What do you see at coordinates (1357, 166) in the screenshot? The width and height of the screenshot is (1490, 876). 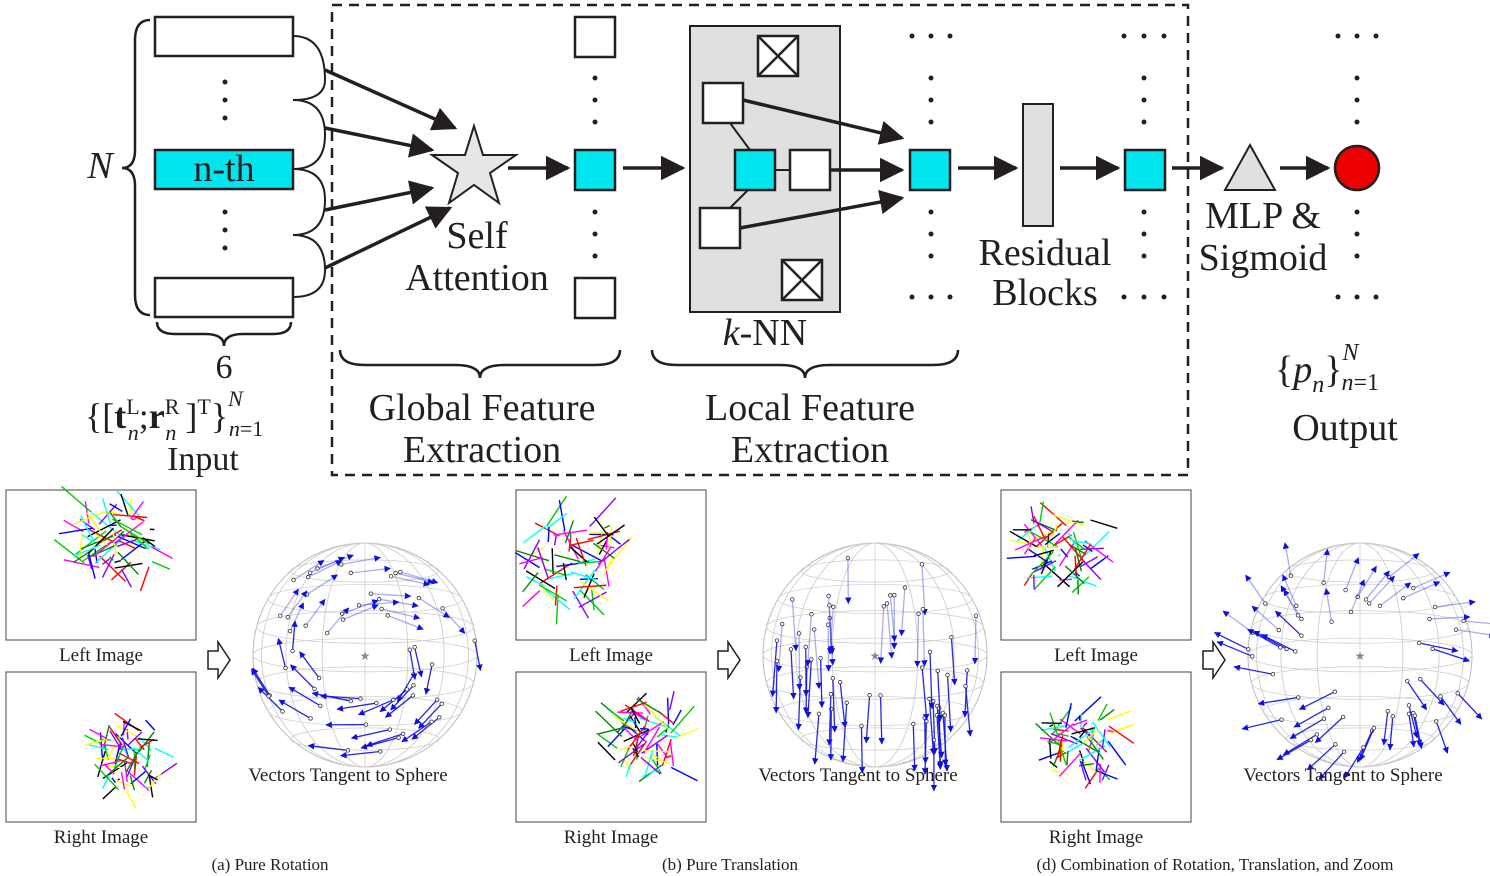 I see `output-column` at bounding box center [1357, 166].